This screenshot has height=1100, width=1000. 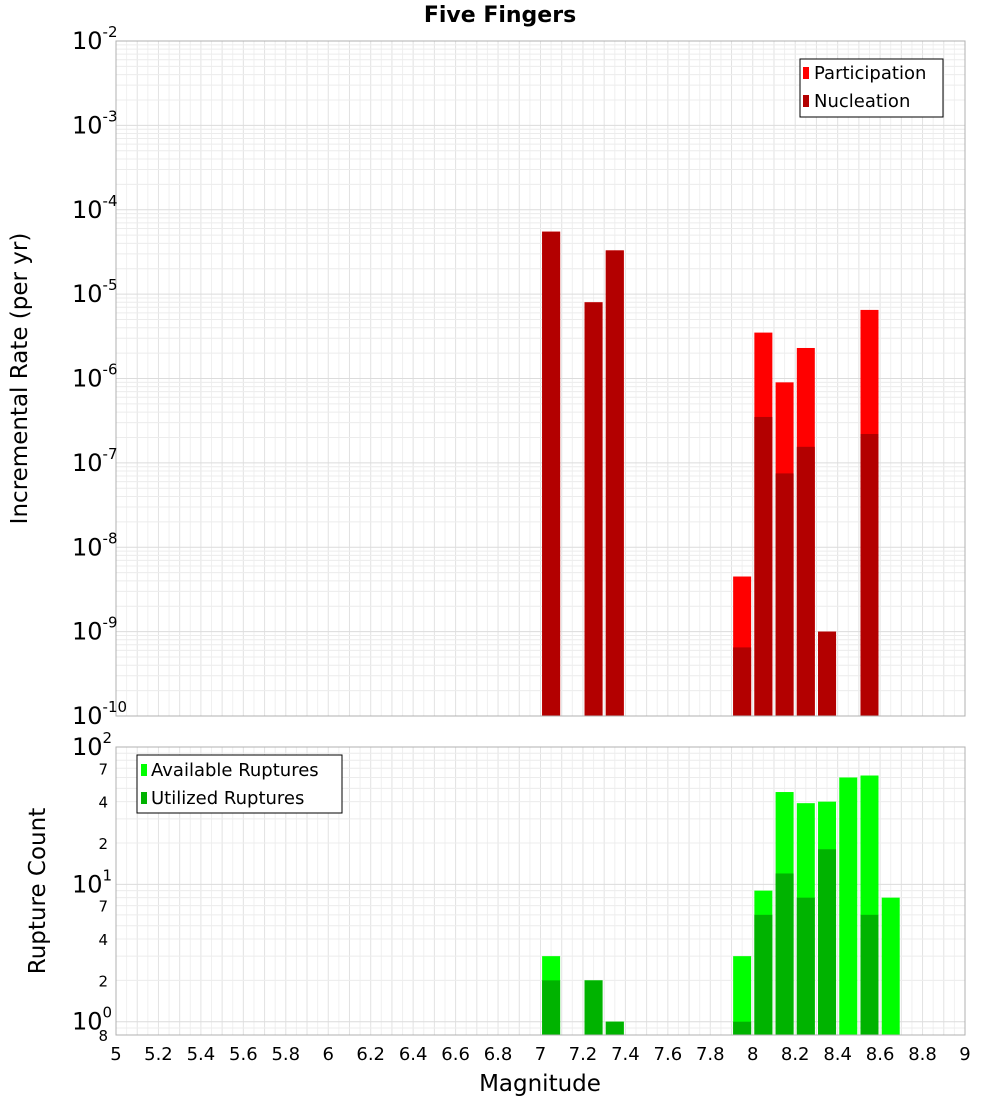 I want to click on x-tick-label: 7.2, so click(x=583, y=1054).